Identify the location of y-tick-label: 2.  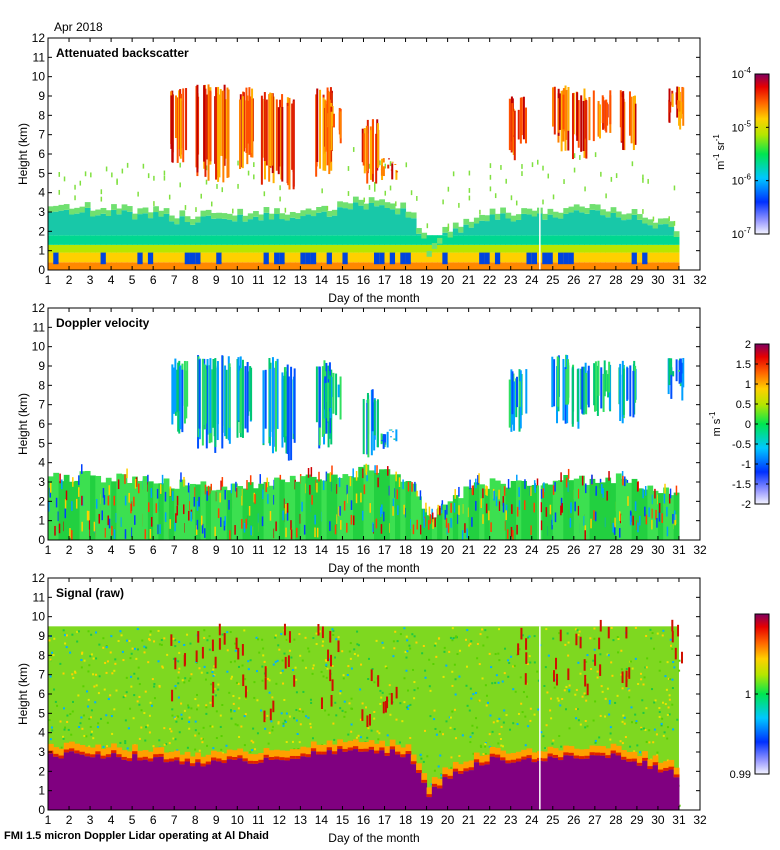
(41, 231).